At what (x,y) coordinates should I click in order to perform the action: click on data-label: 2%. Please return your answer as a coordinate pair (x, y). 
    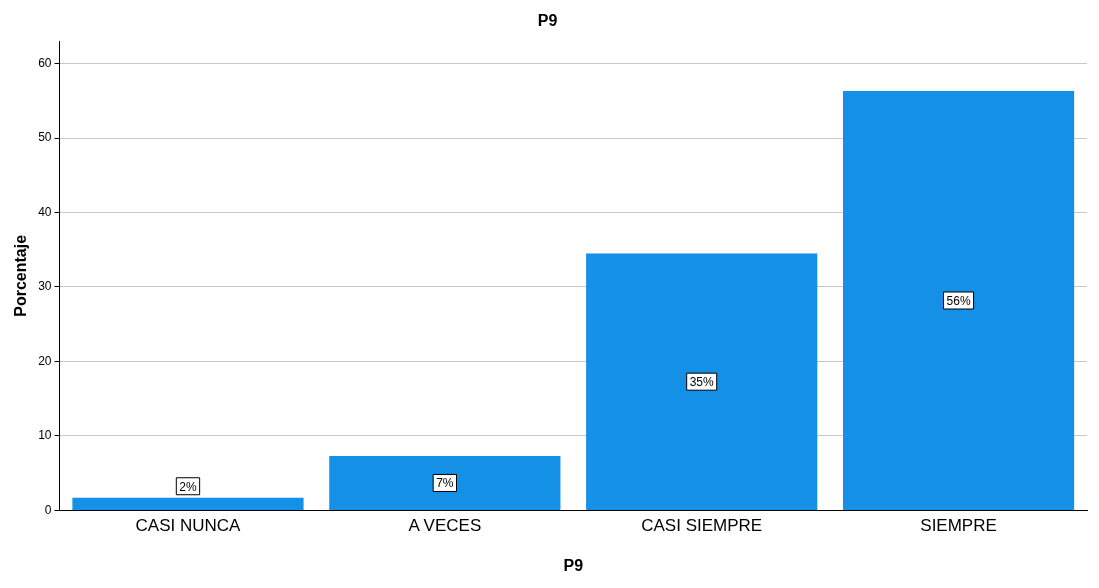
    Looking at the image, I should click on (188, 486).